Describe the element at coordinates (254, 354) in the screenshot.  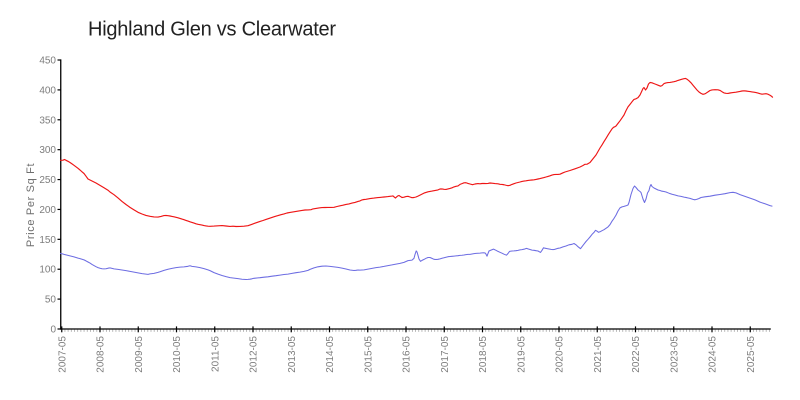
I see `svg-text: 2012-05` at that location.